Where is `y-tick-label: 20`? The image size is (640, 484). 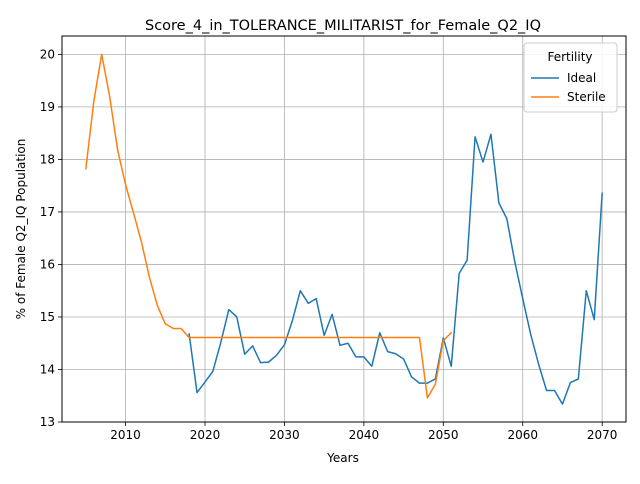
y-tick-label: 20 is located at coordinates (47, 54).